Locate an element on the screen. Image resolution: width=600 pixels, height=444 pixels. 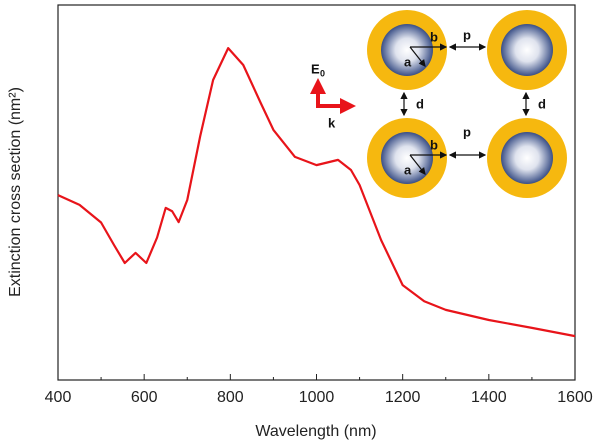
field-label: E is located at coordinates (315, 68).